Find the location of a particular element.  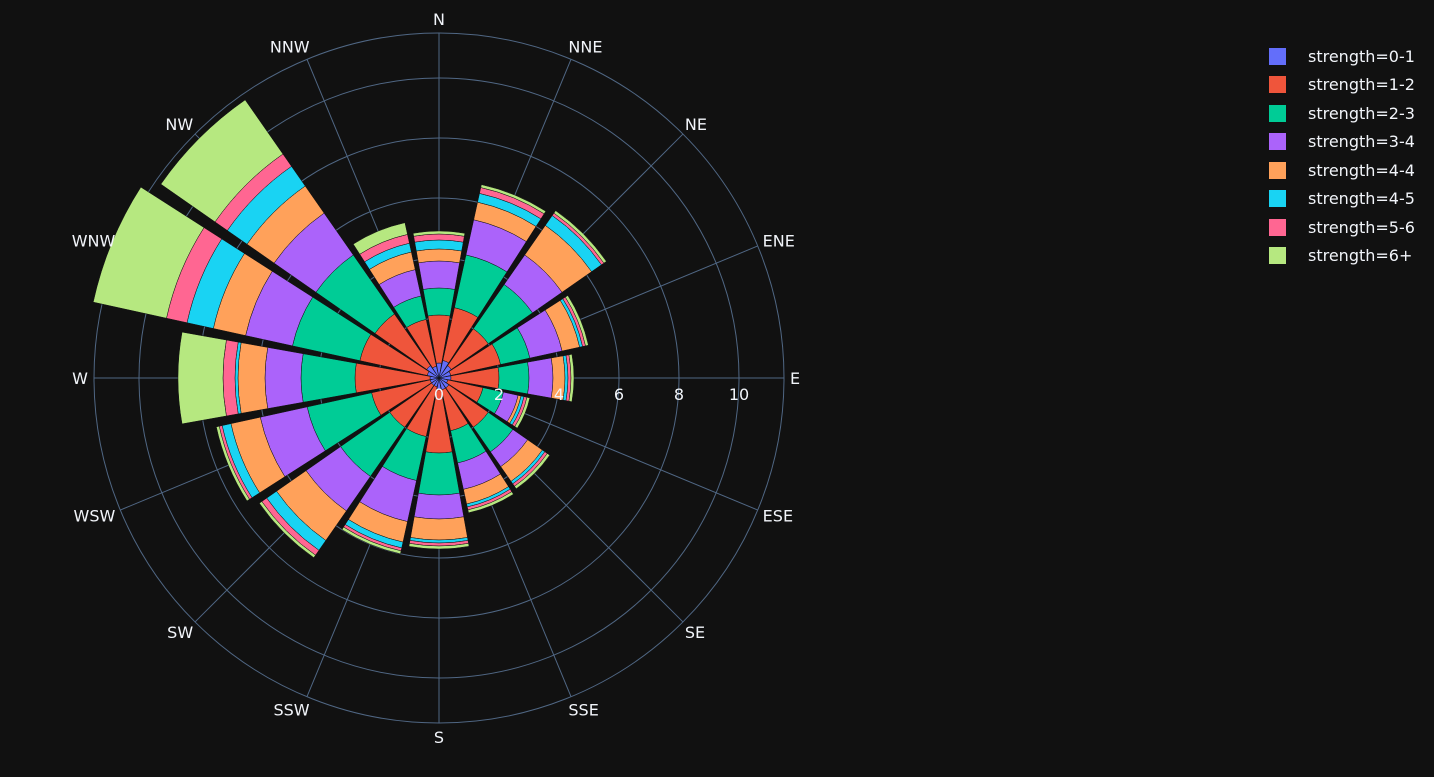

direction-label-n: N is located at coordinates (439, 19).